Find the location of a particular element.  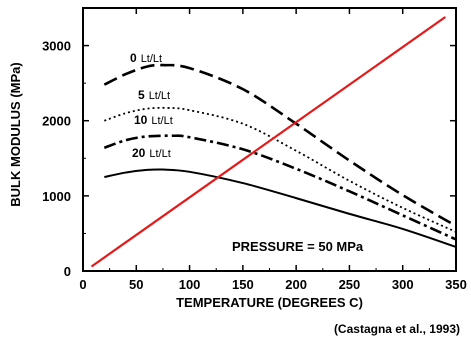

x-axis-label: TEMPERATURE (DEGREES C) is located at coordinates (269, 302).